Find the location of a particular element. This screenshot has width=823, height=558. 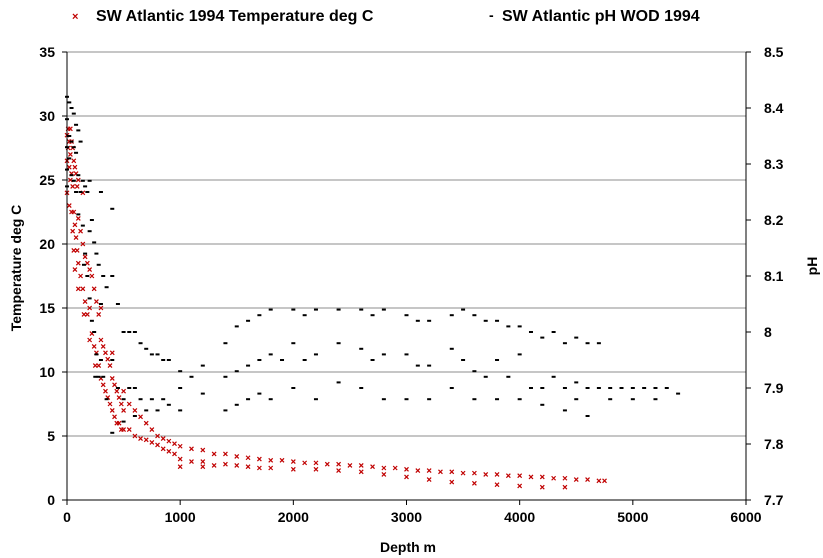

y-axis-left-title: Temperature deg C is located at coordinates (16, 268).